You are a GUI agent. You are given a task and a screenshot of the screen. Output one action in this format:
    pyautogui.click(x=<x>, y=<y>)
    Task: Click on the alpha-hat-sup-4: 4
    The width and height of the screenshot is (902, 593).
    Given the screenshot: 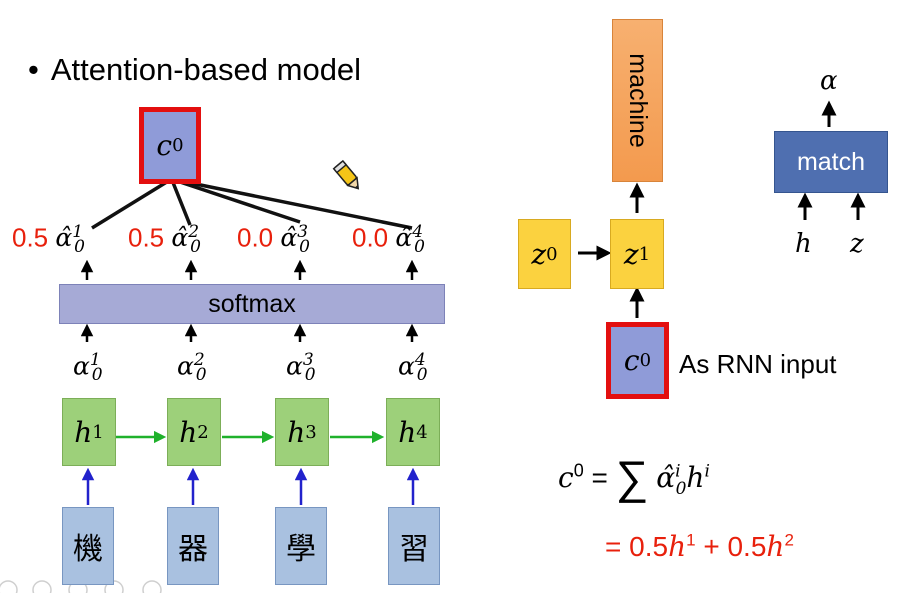 What is the action you would take?
    pyautogui.click(x=418, y=232)
    